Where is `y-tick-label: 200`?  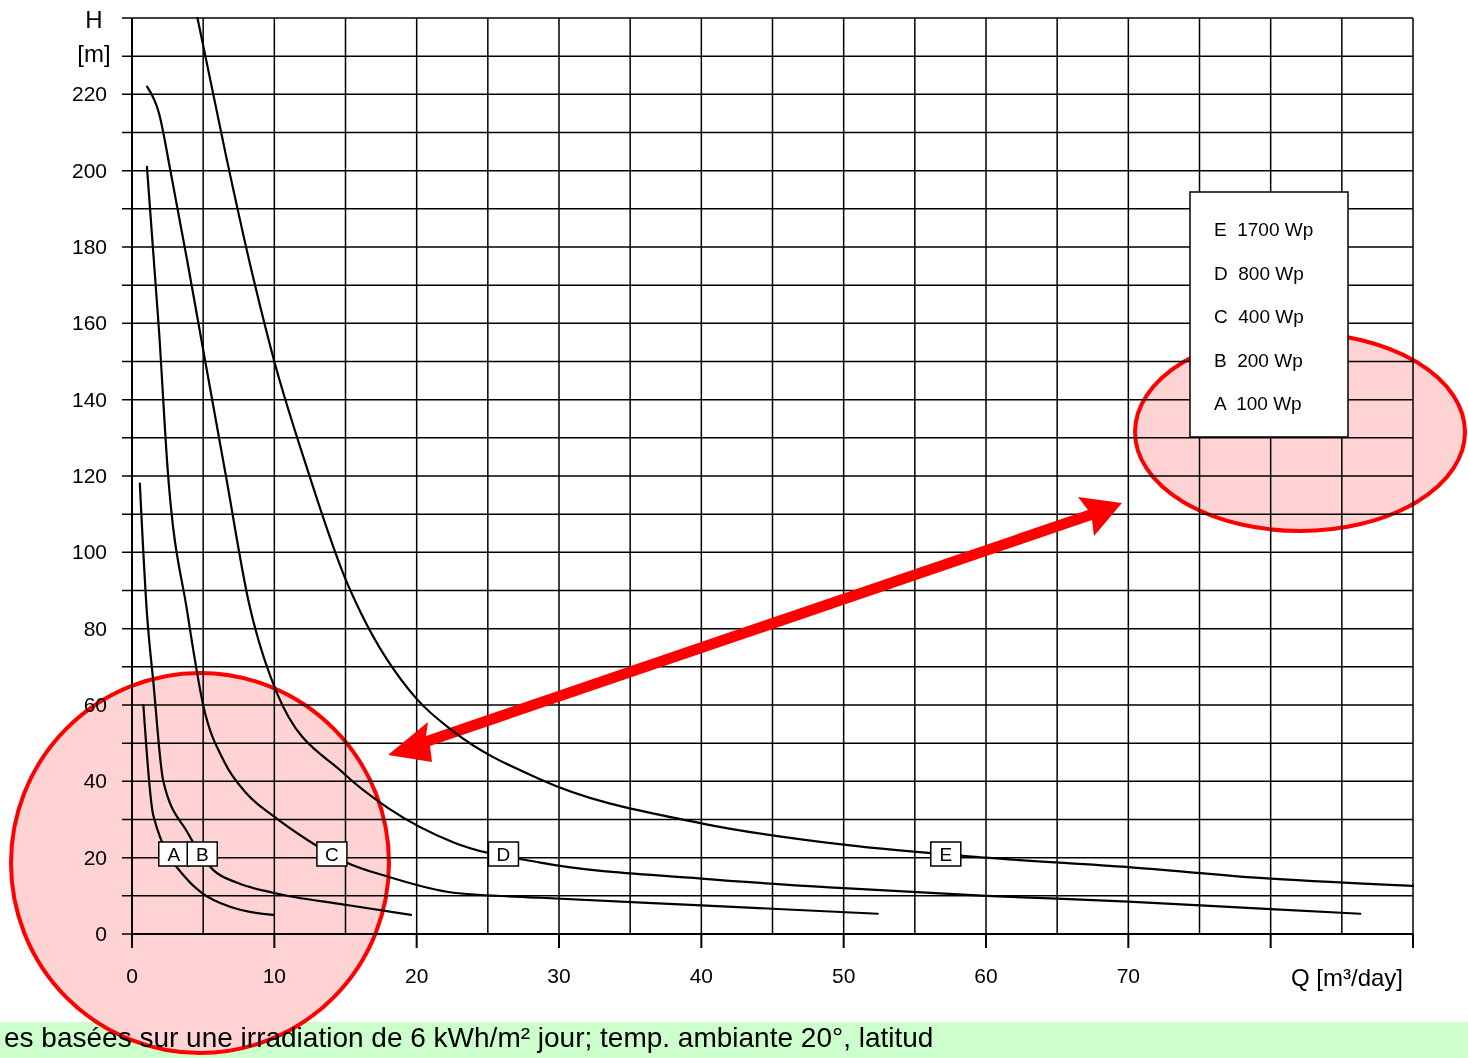 y-tick-label: 200 is located at coordinates (89, 170).